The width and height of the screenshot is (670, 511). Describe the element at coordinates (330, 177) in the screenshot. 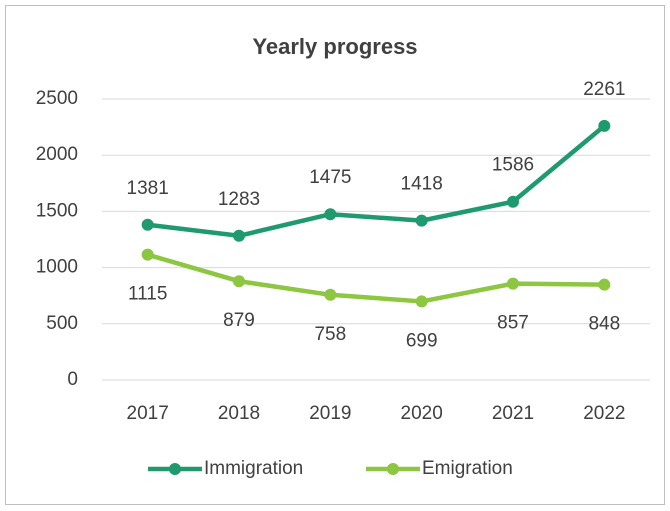

I see `data-label: 1475` at that location.